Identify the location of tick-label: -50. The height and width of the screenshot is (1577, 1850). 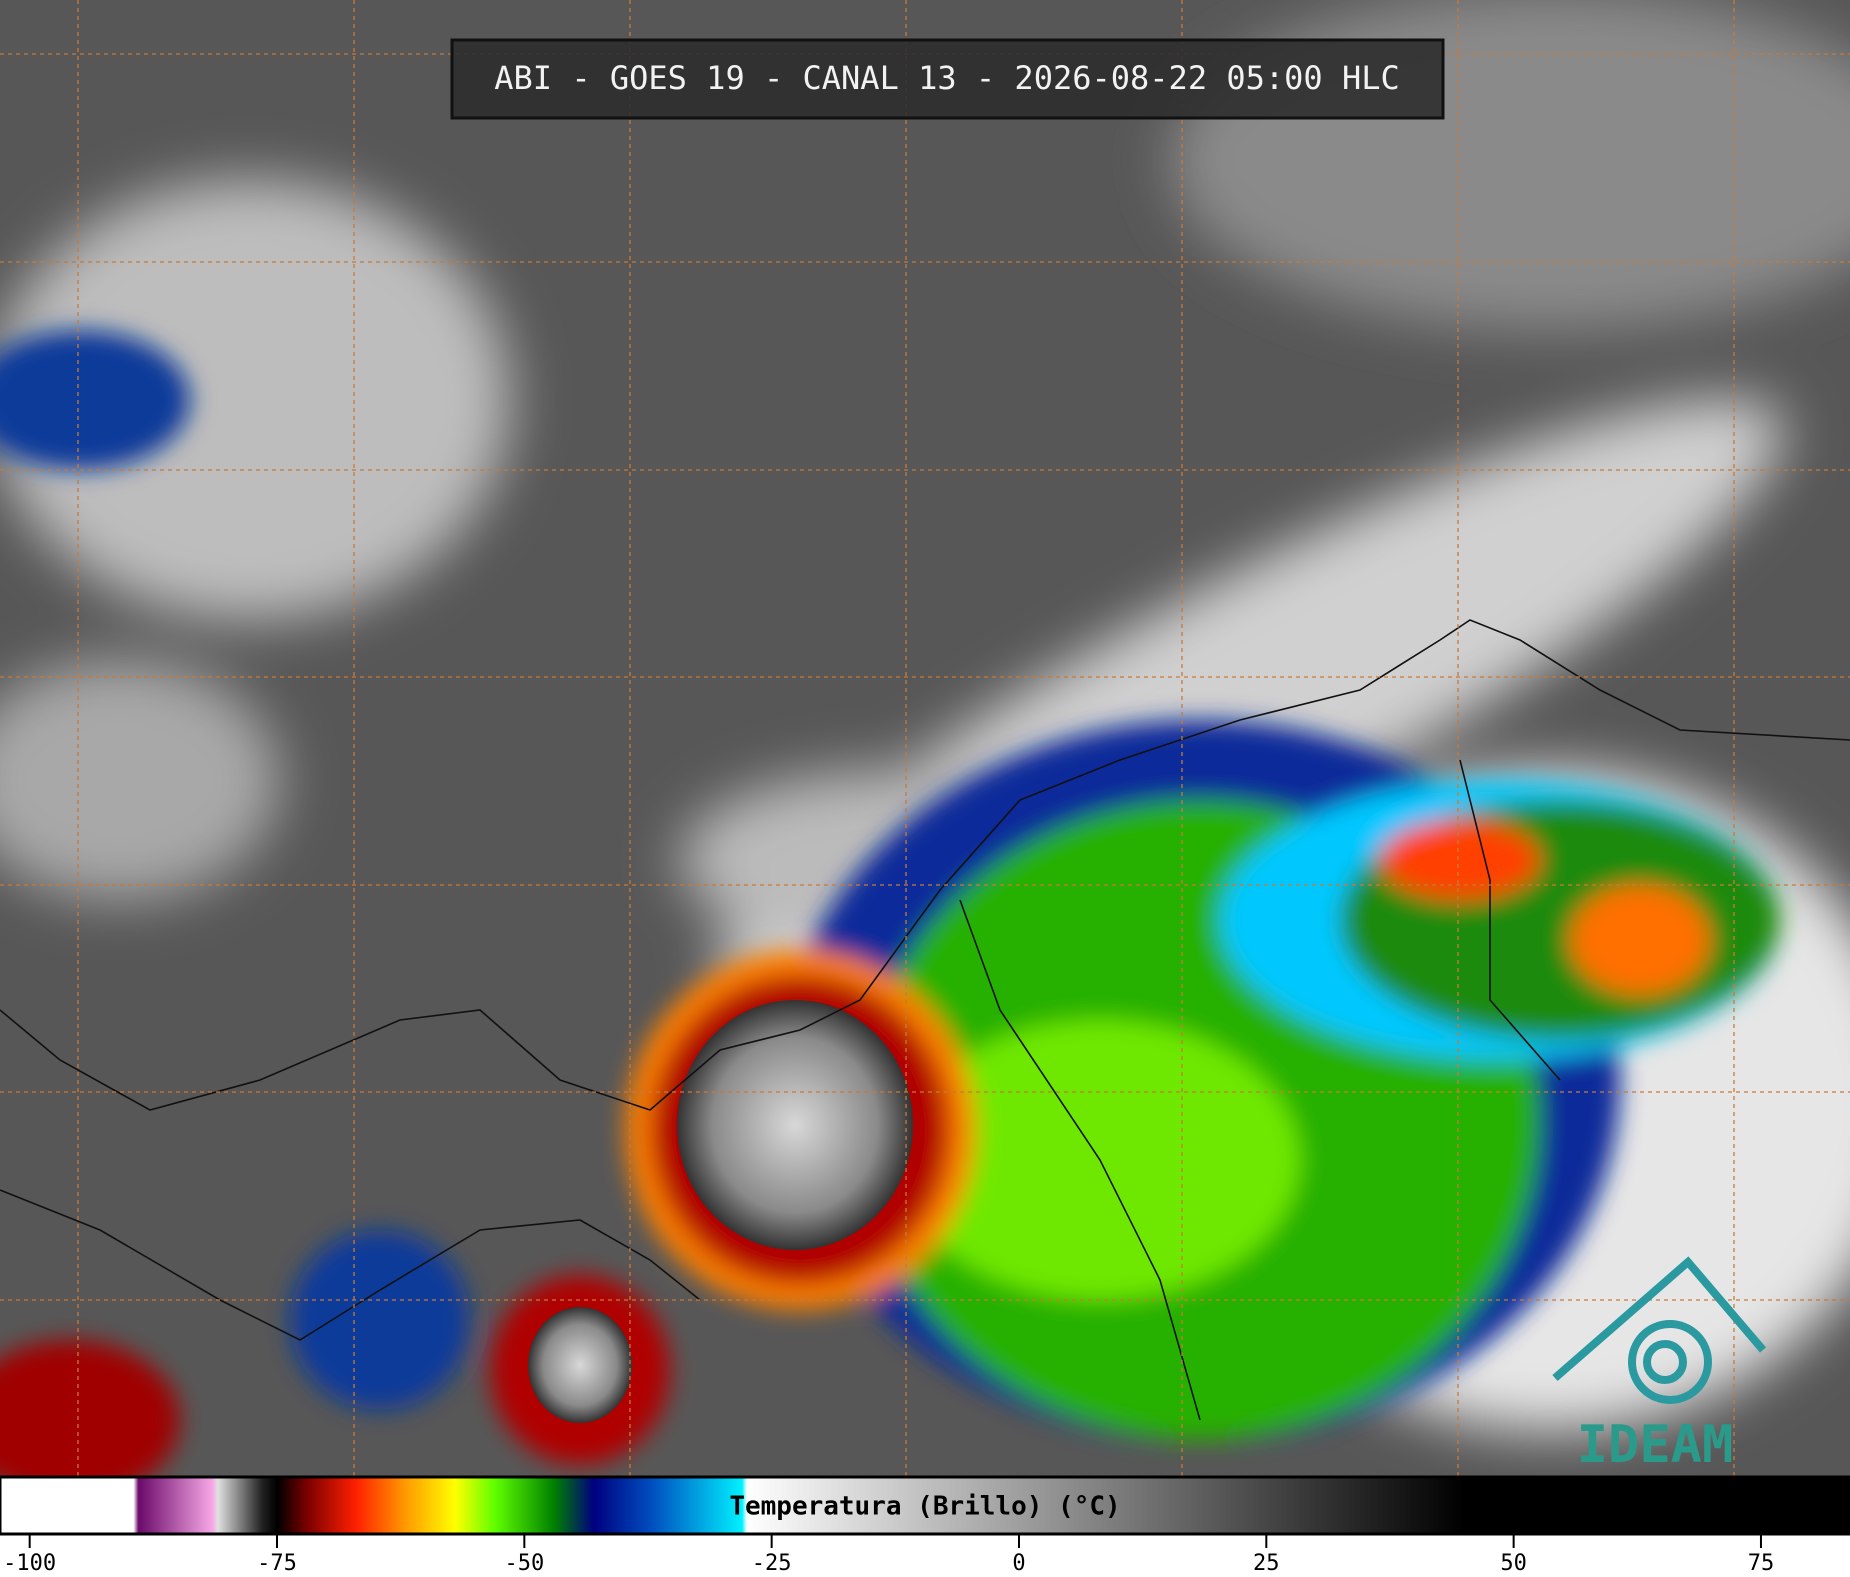
(524, 1563).